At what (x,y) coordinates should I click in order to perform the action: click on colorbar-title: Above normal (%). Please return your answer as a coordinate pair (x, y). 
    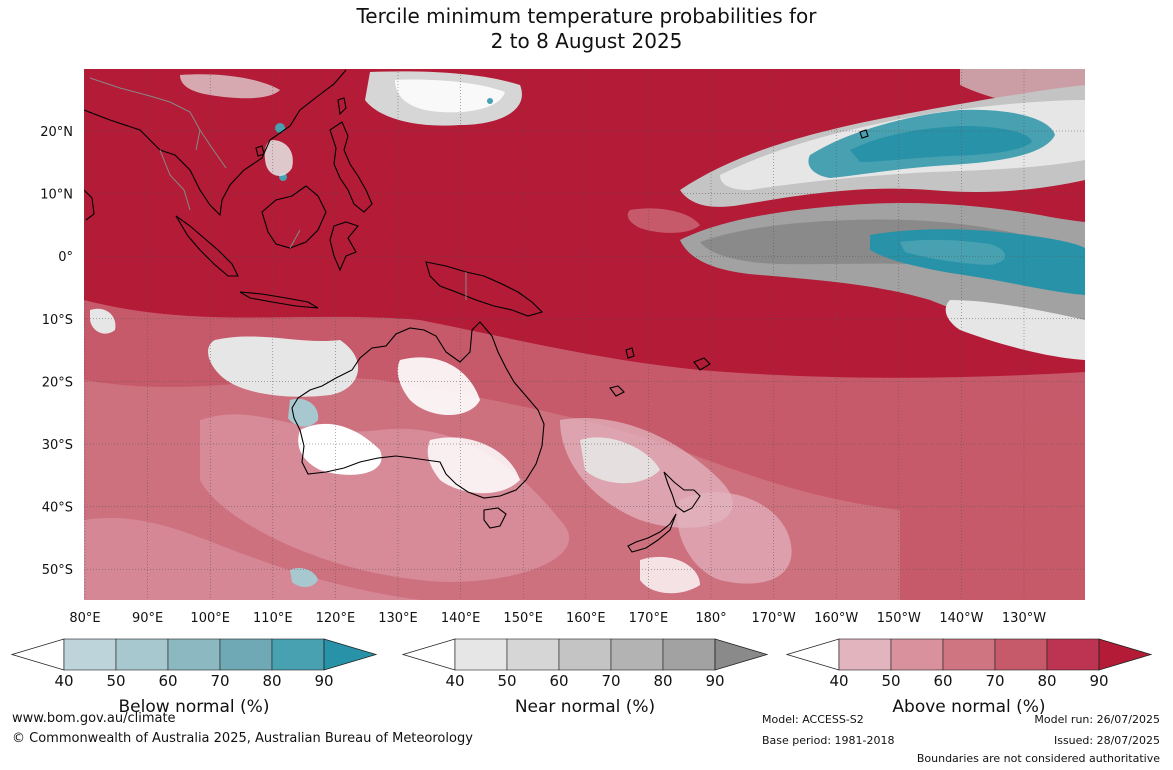
    Looking at the image, I should click on (968, 707).